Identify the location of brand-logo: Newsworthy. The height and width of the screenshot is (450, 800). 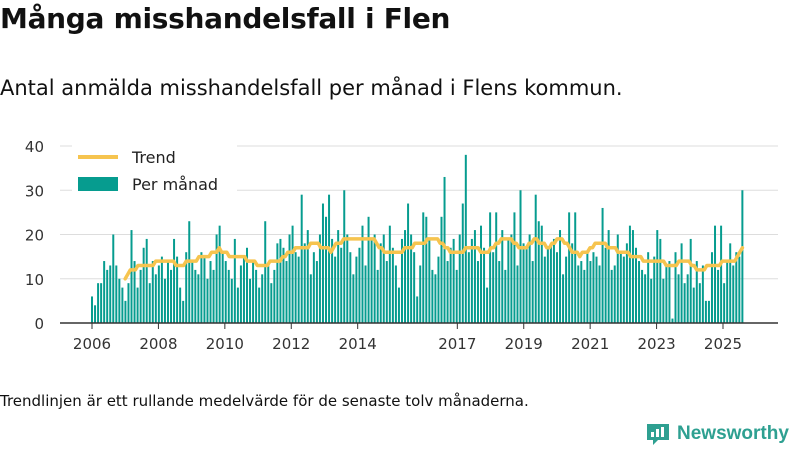
(717, 434).